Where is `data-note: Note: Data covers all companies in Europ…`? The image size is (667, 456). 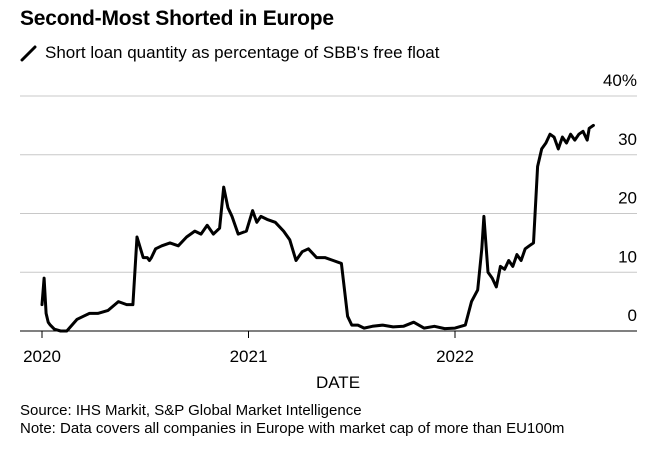
data-note: Note: Data covers all companies in Europ… is located at coordinates (292, 428).